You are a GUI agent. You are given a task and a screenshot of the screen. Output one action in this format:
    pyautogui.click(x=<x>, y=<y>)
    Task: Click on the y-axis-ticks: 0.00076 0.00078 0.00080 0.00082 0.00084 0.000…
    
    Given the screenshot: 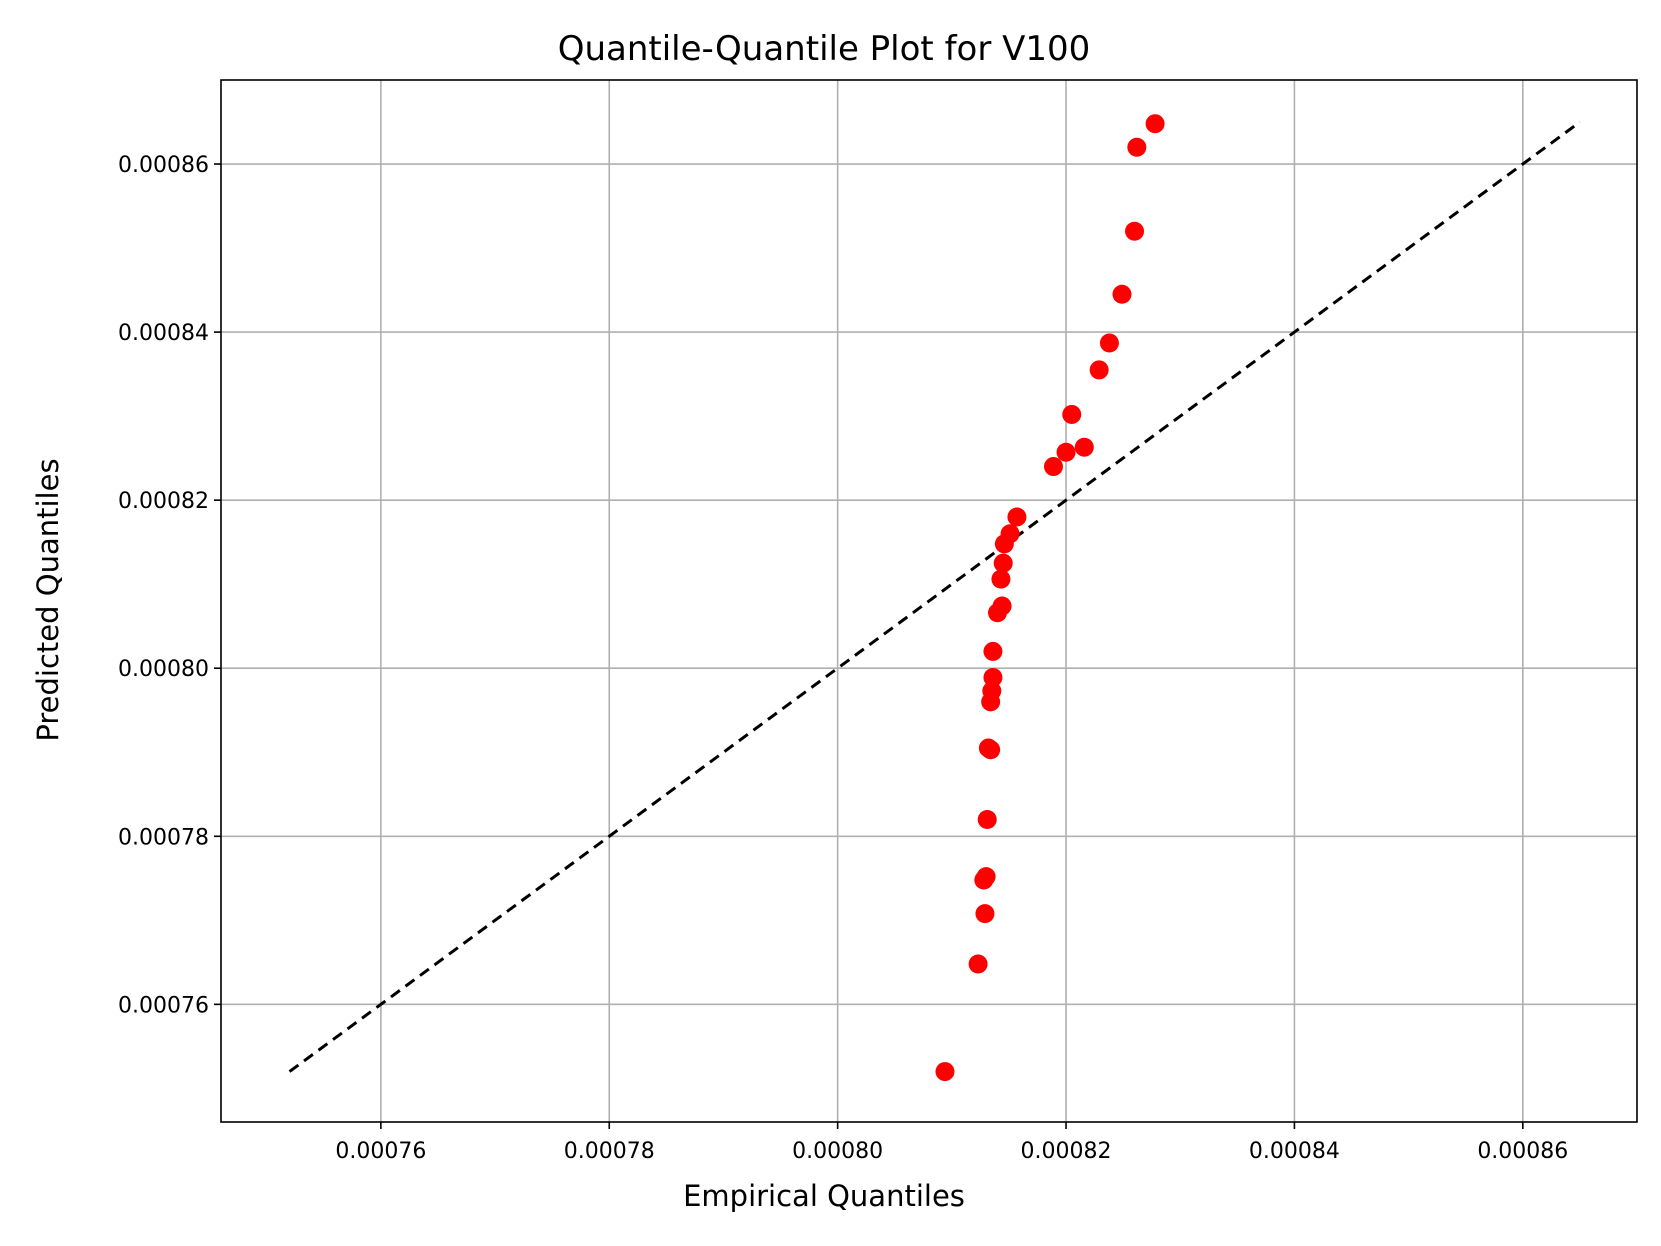 What is the action you would take?
    pyautogui.click(x=169, y=585)
    